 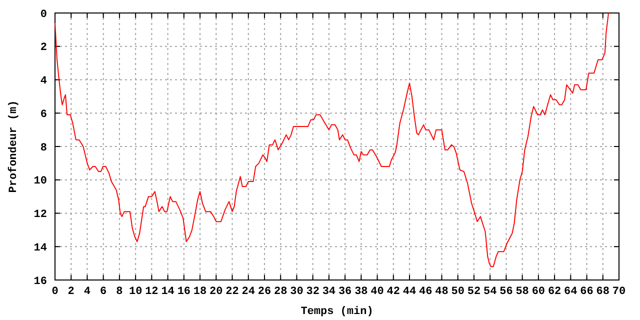 What do you see at coordinates (603, 292) in the screenshot?
I see `x-tick-label: 68` at bounding box center [603, 292].